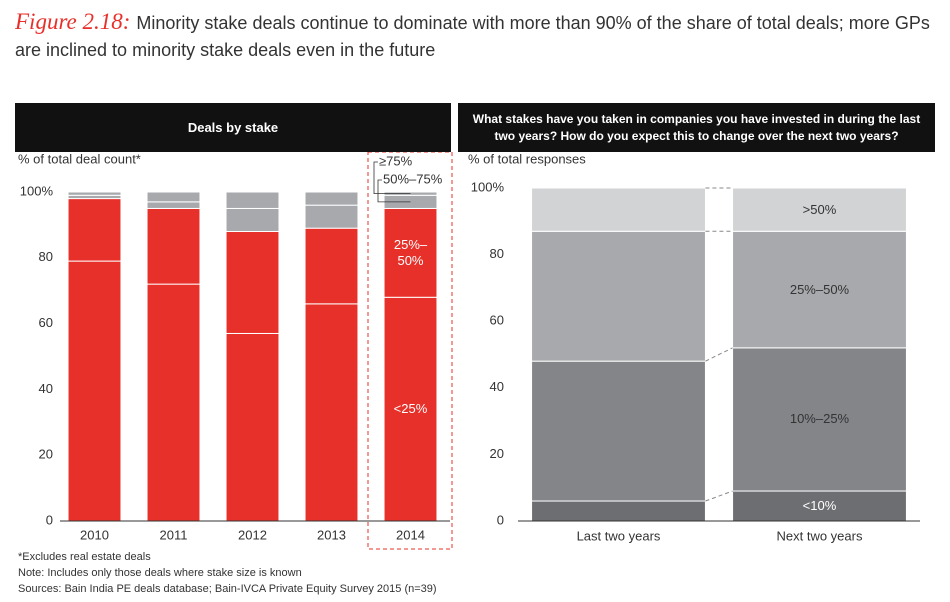 The height and width of the screenshot is (602, 950). Describe the element at coordinates (396, 160) in the screenshot. I see `callout-label: ≥75%` at that location.